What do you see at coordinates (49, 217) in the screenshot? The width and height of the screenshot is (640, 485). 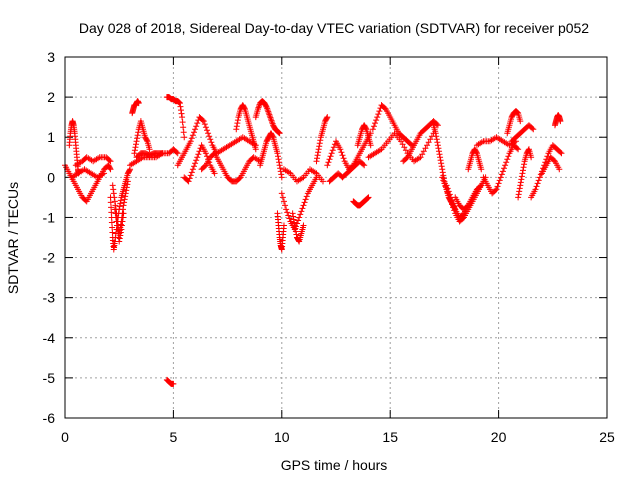 I see `y-tick-label: -1` at bounding box center [49, 217].